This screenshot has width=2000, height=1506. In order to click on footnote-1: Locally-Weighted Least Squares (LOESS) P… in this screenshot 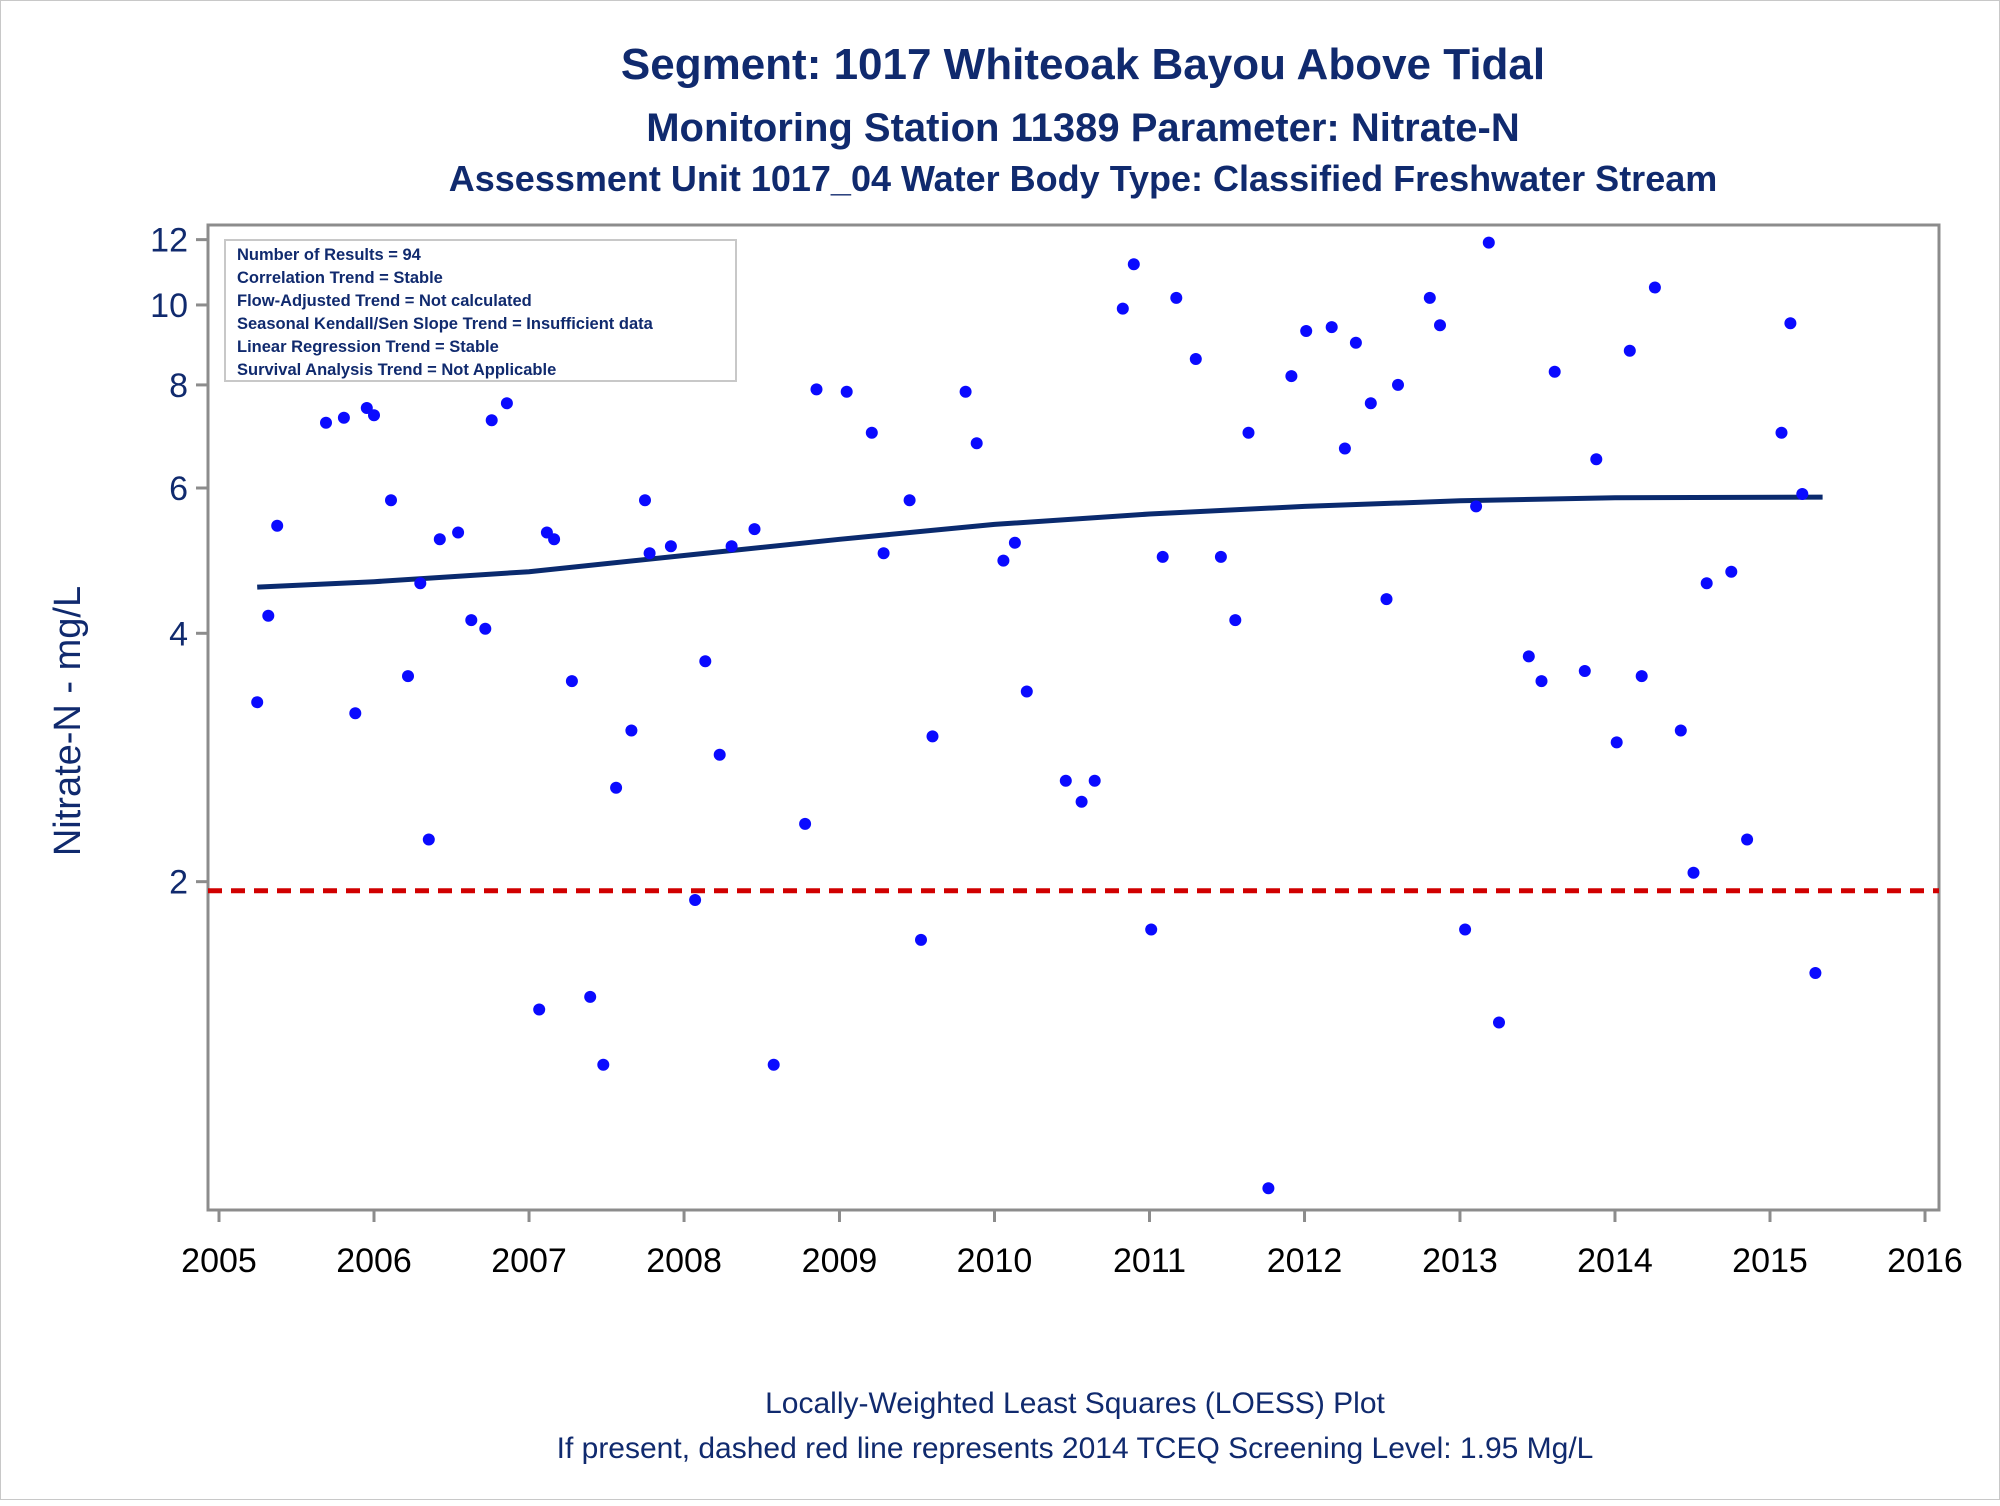, I will do `click(1075, 1403)`.